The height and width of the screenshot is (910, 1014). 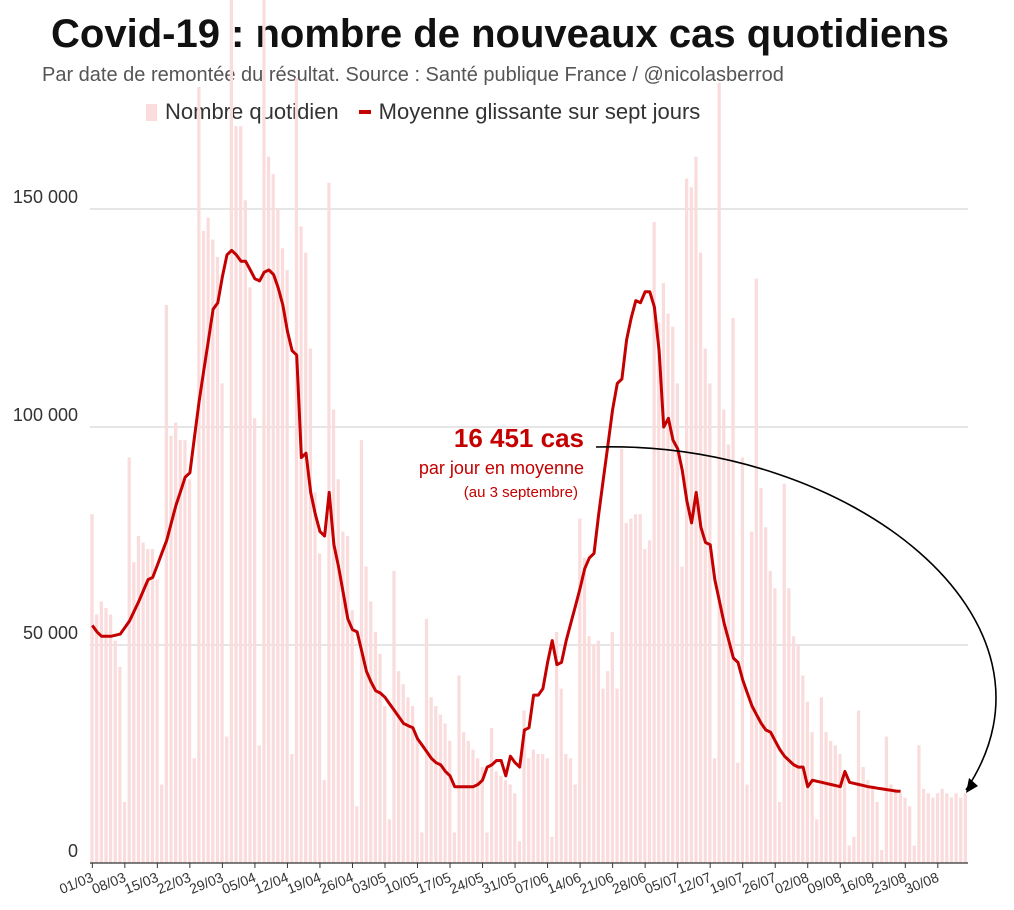 What do you see at coordinates (501, 468) in the screenshot?
I see `annotation-text: par jour en moyenne` at bounding box center [501, 468].